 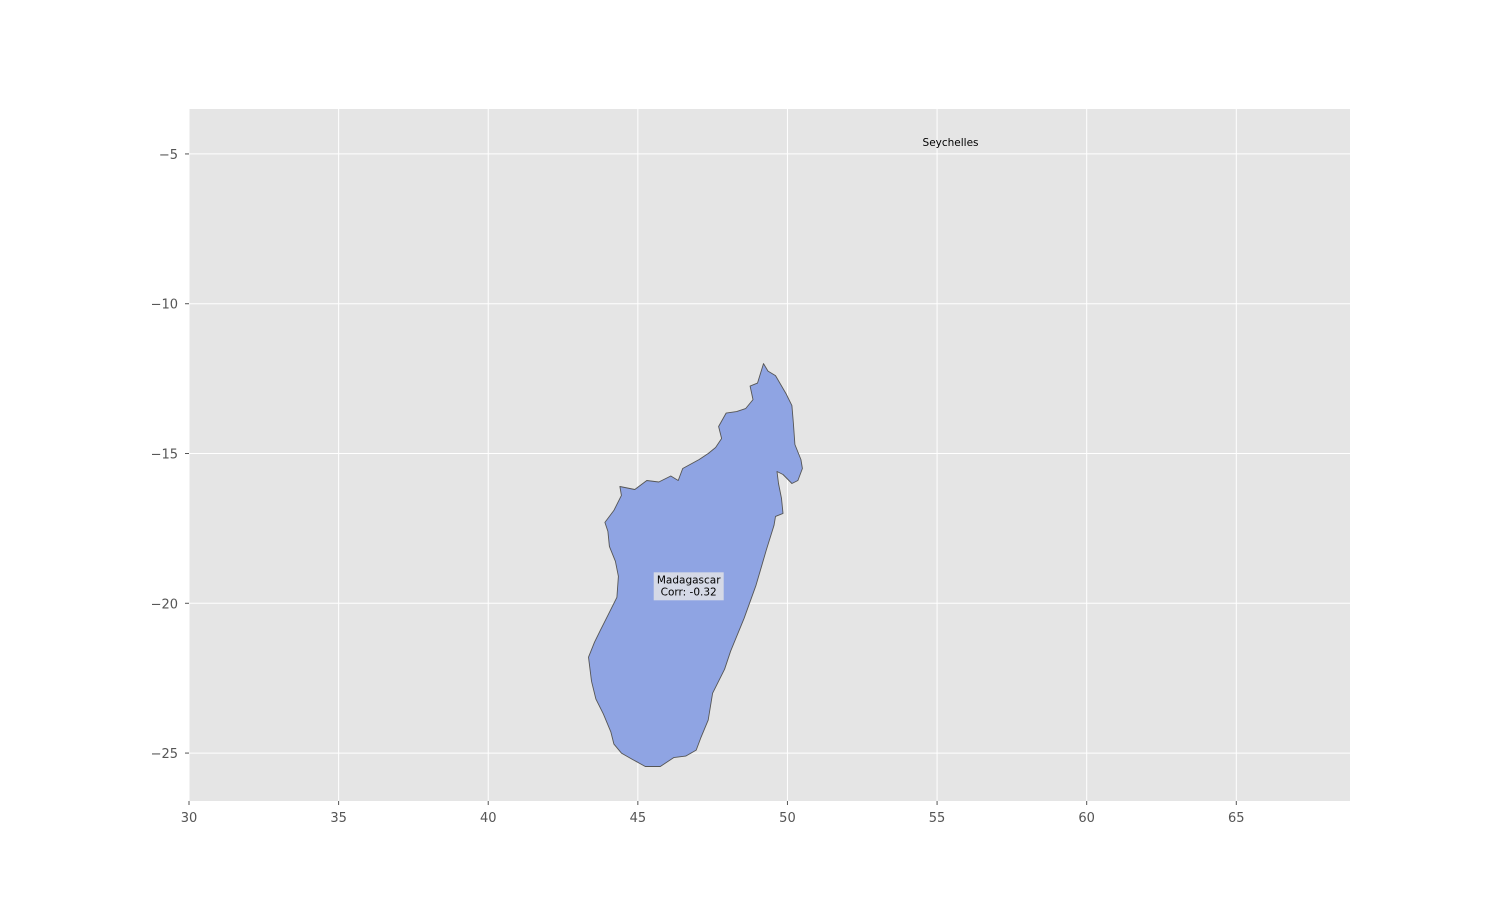 What do you see at coordinates (164, 754) in the screenshot?
I see `y-tick-label: −25` at bounding box center [164, 754].